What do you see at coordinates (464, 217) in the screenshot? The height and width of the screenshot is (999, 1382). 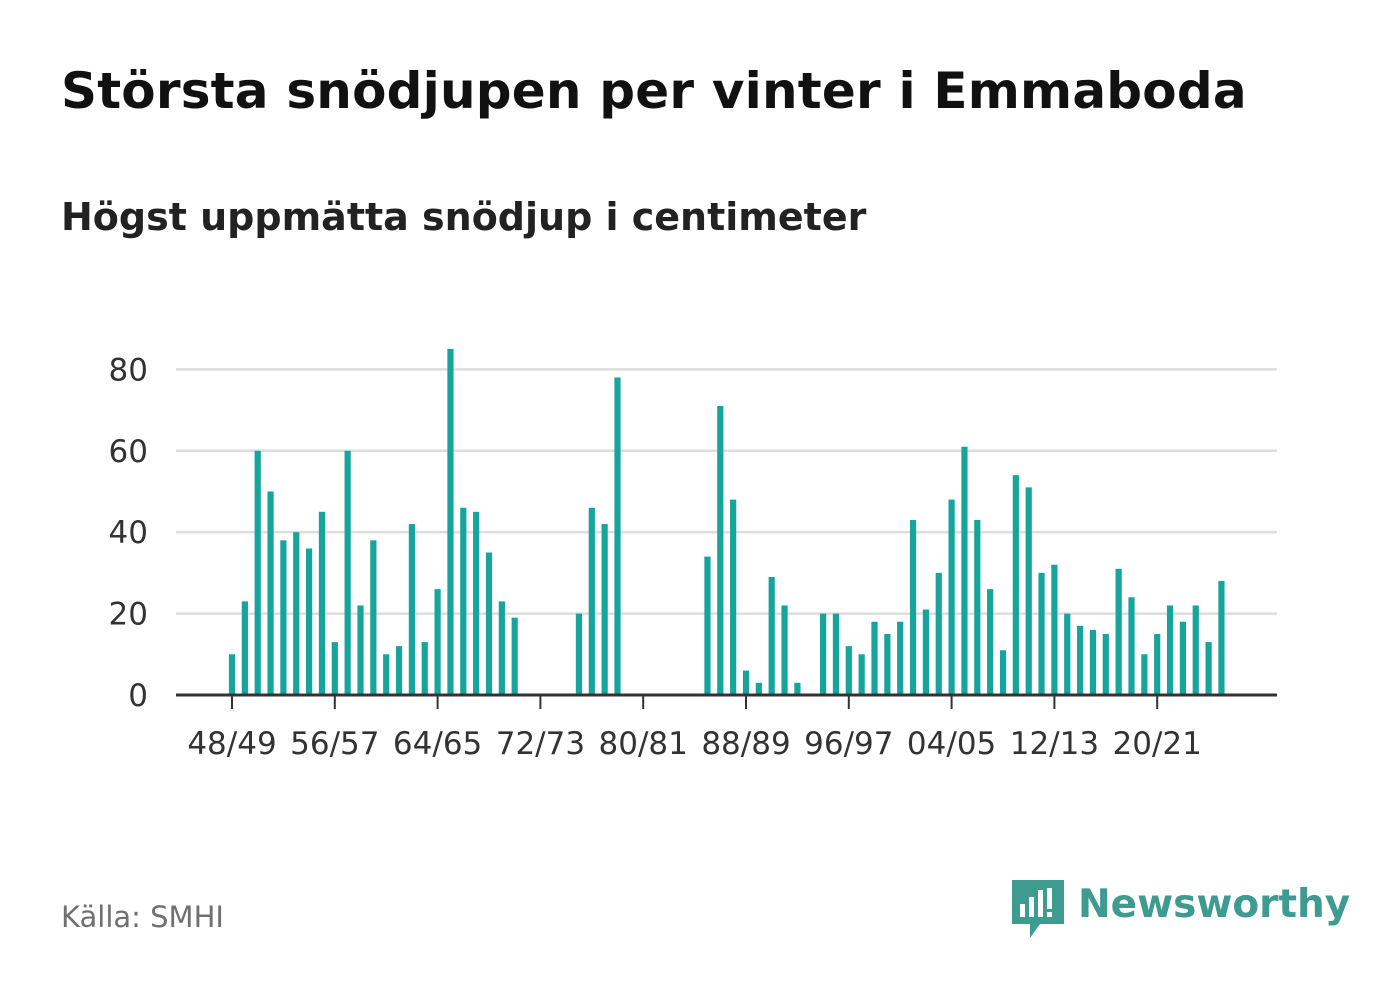 I see `chart-subtitle: Högst uppmätta snödjup i centimeter` at bounding box center [464, 217].